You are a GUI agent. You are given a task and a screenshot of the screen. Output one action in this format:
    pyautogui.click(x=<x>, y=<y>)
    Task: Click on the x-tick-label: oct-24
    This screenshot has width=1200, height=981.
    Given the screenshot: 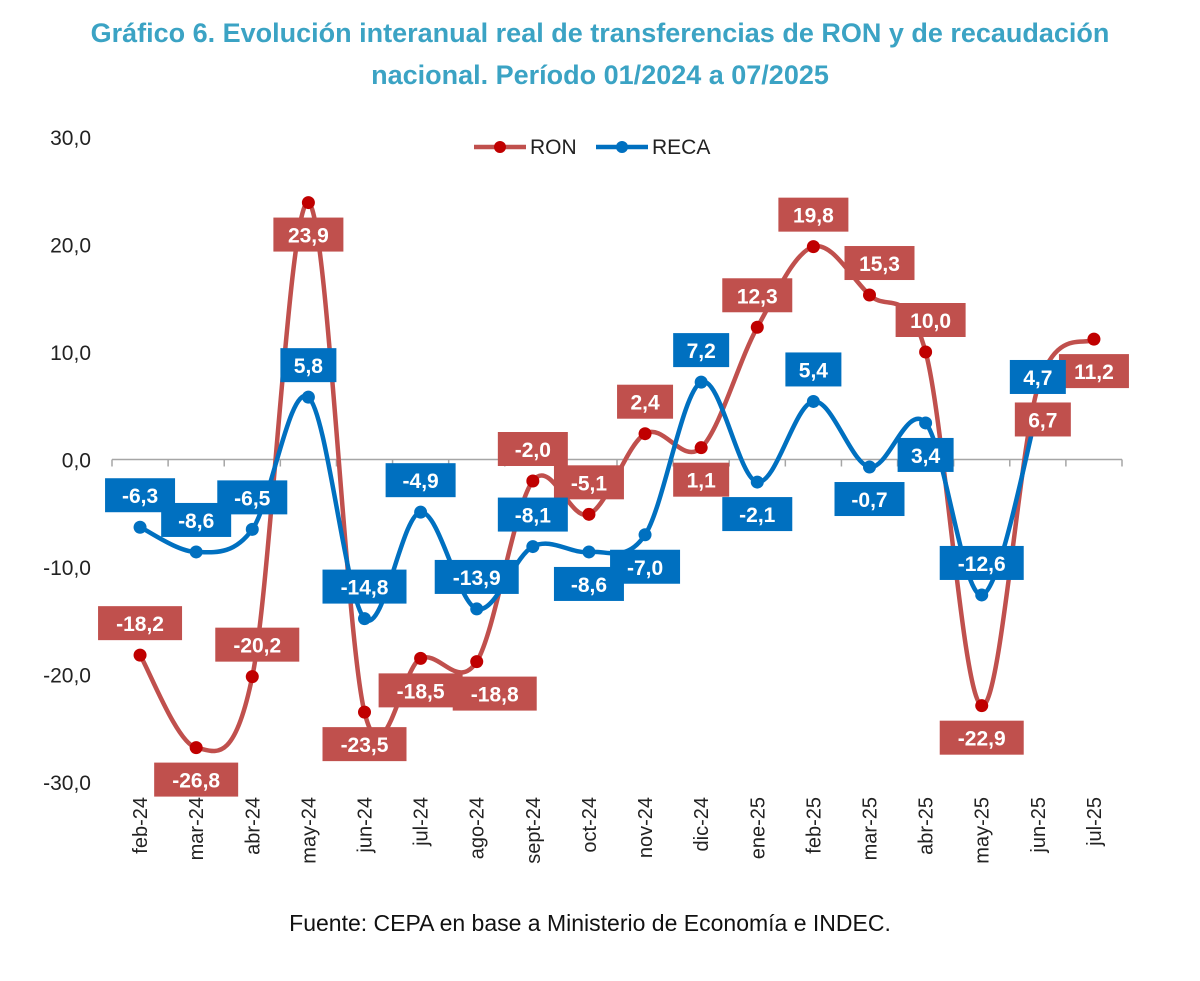 What is the action you would take?
    pyautogui.click(x=590, y=825)
    